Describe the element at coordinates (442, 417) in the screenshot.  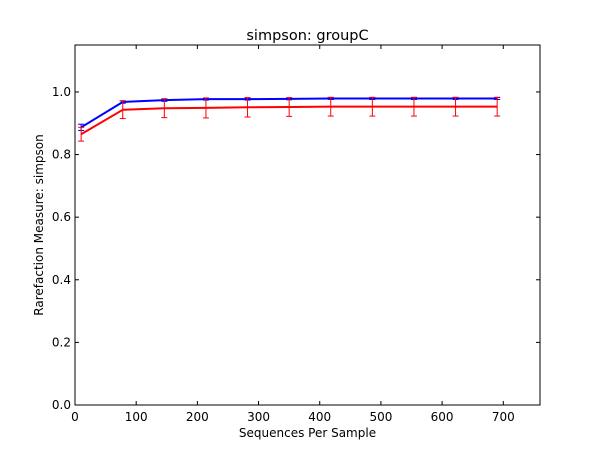
I see `x-tick-label: 600` at that location.